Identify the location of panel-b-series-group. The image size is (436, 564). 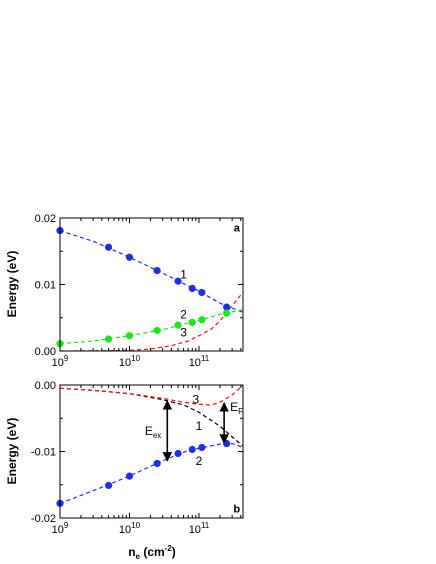
(151, 444).